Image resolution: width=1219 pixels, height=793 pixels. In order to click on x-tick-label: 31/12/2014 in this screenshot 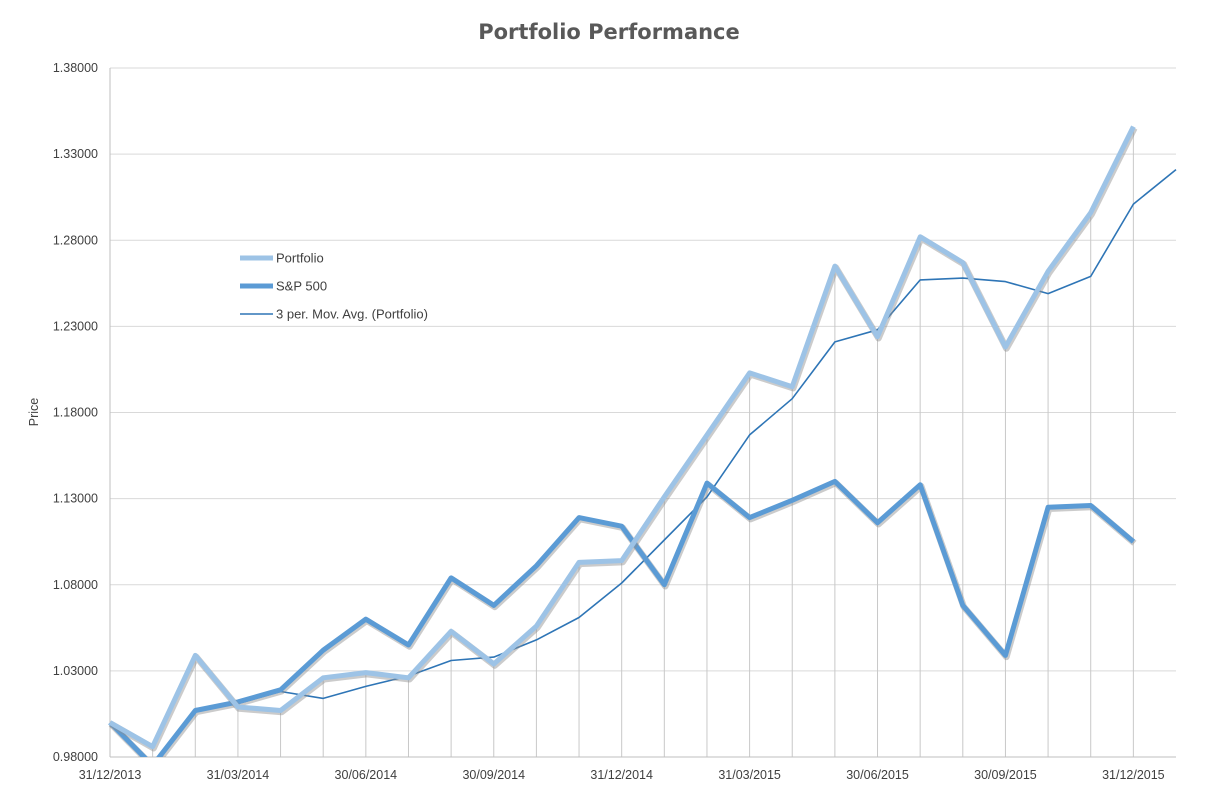, I will do `click(621, 775)`.